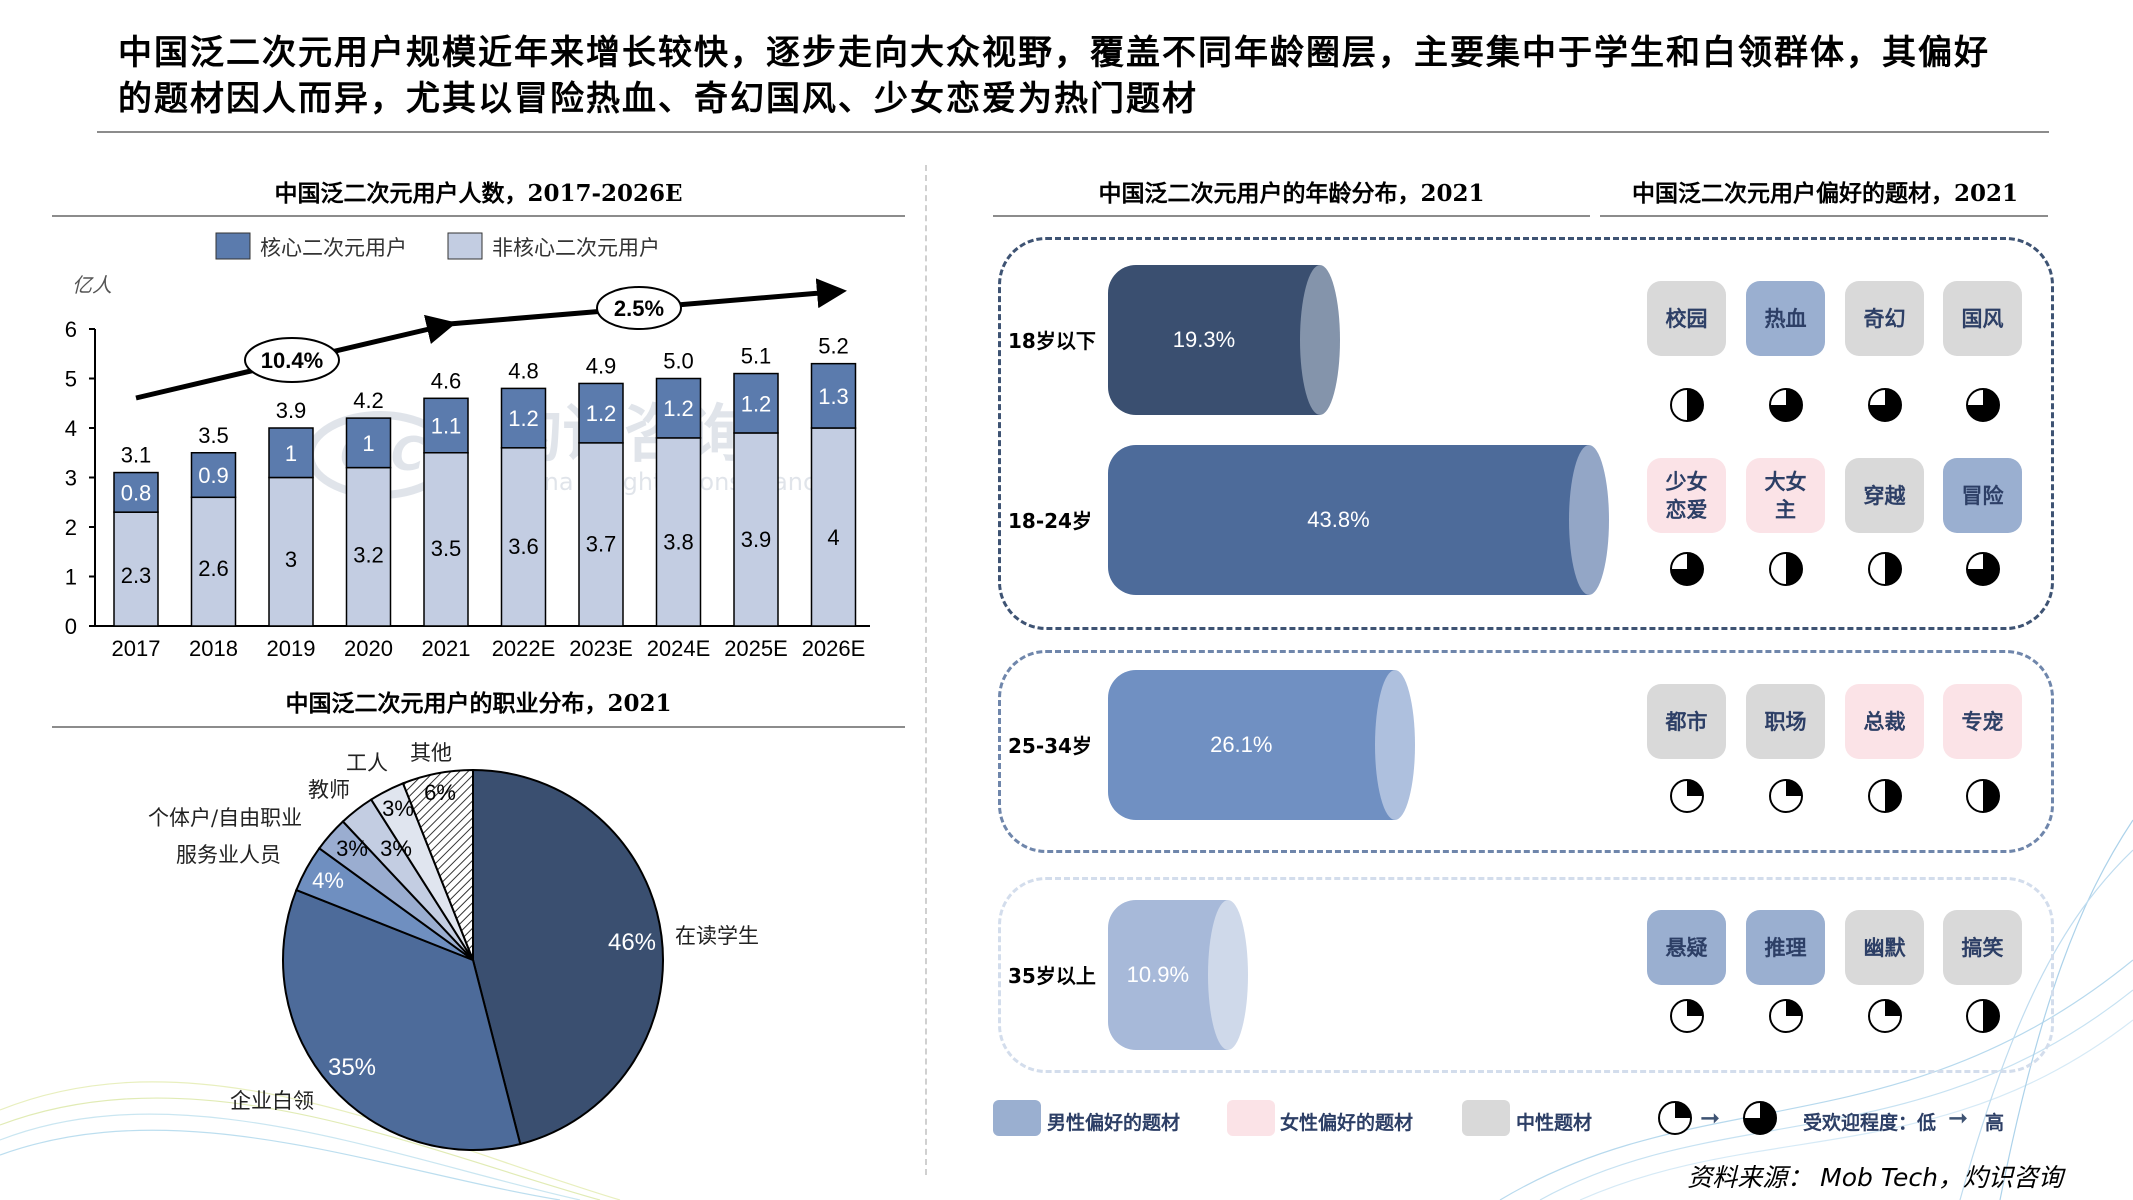 The width and height of the screenshot is (2133, 1200). Describe the element at coordinates (1884, 318) in the screenshot. I see `genre-tag: 奇幻` at that location.